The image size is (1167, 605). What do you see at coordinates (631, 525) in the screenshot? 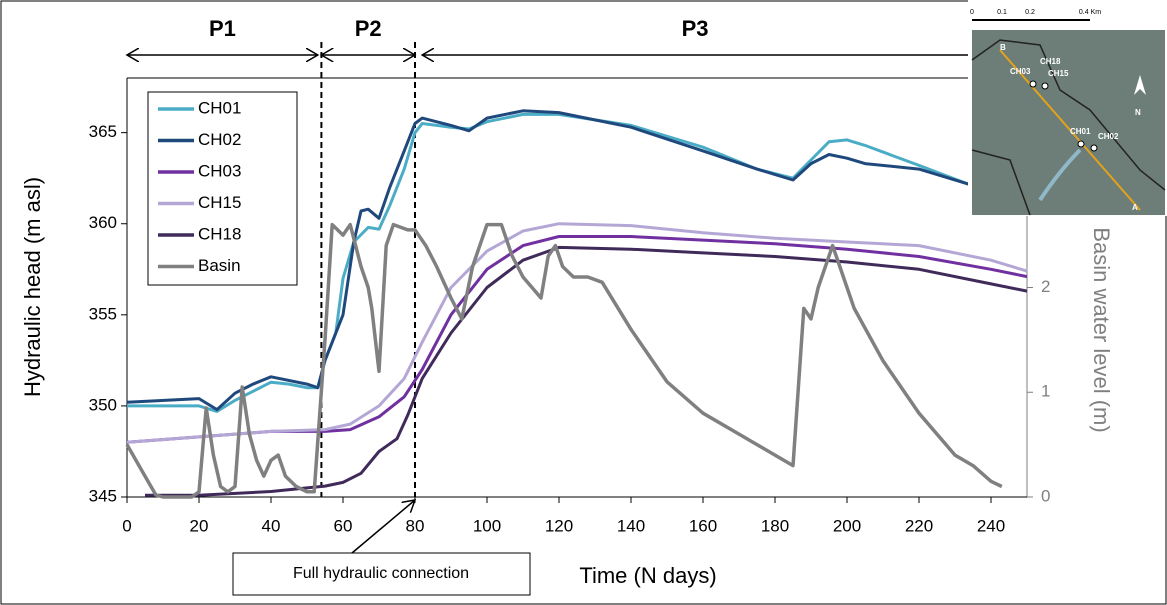
I see `x-tick-label: 140` at bounding box center [631, 525].